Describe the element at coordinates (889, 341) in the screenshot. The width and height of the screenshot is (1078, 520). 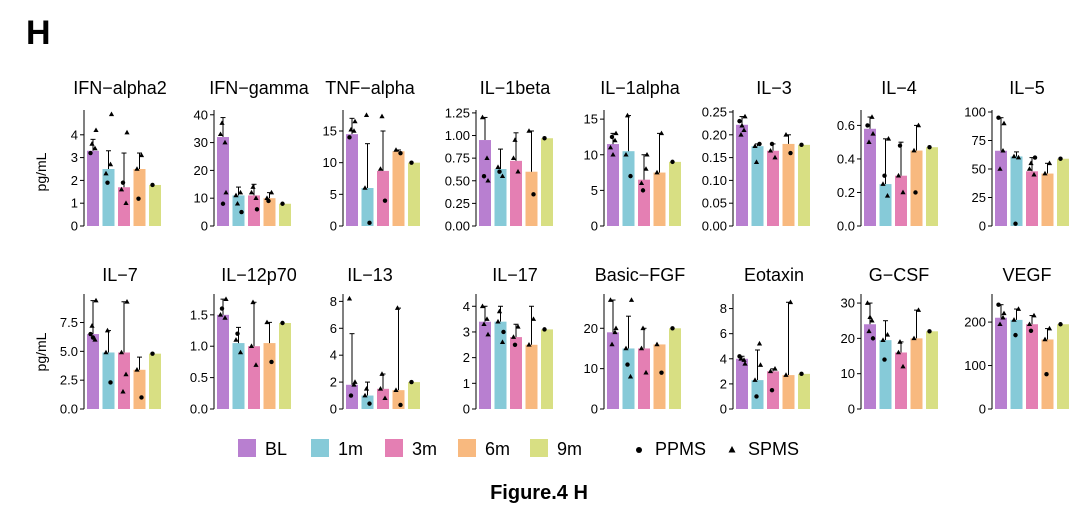
I see `panel-15: G−CSF 0 10 20 30` at that location.